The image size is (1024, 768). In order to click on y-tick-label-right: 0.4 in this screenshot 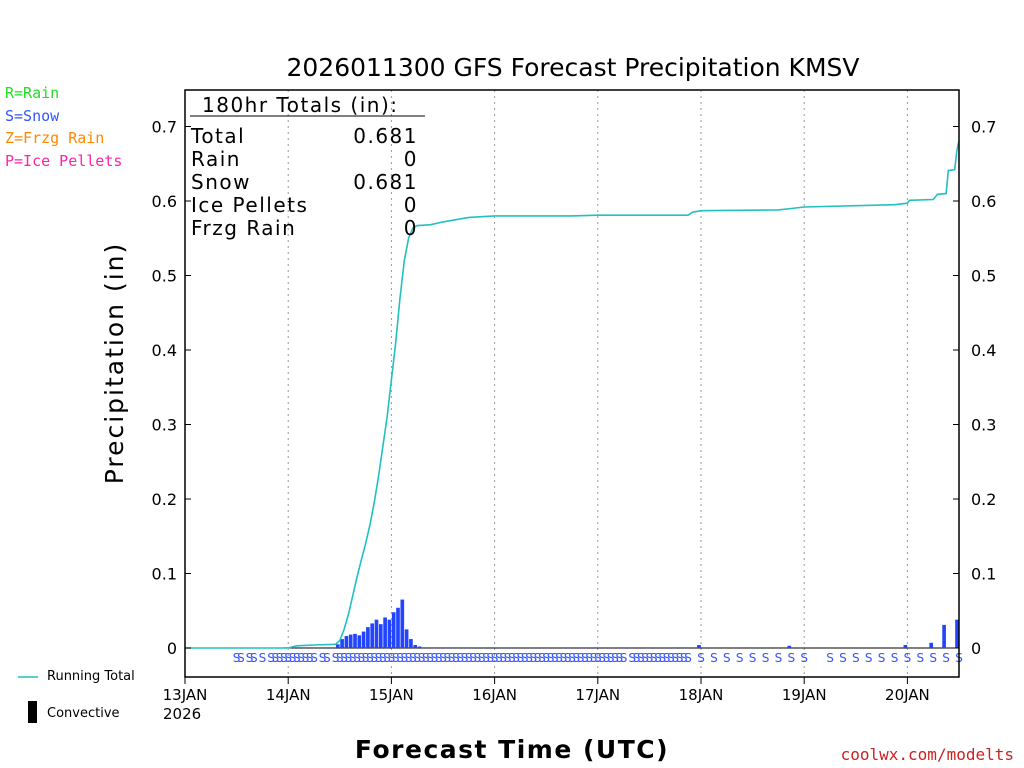, I will do `click(983, 350)`.